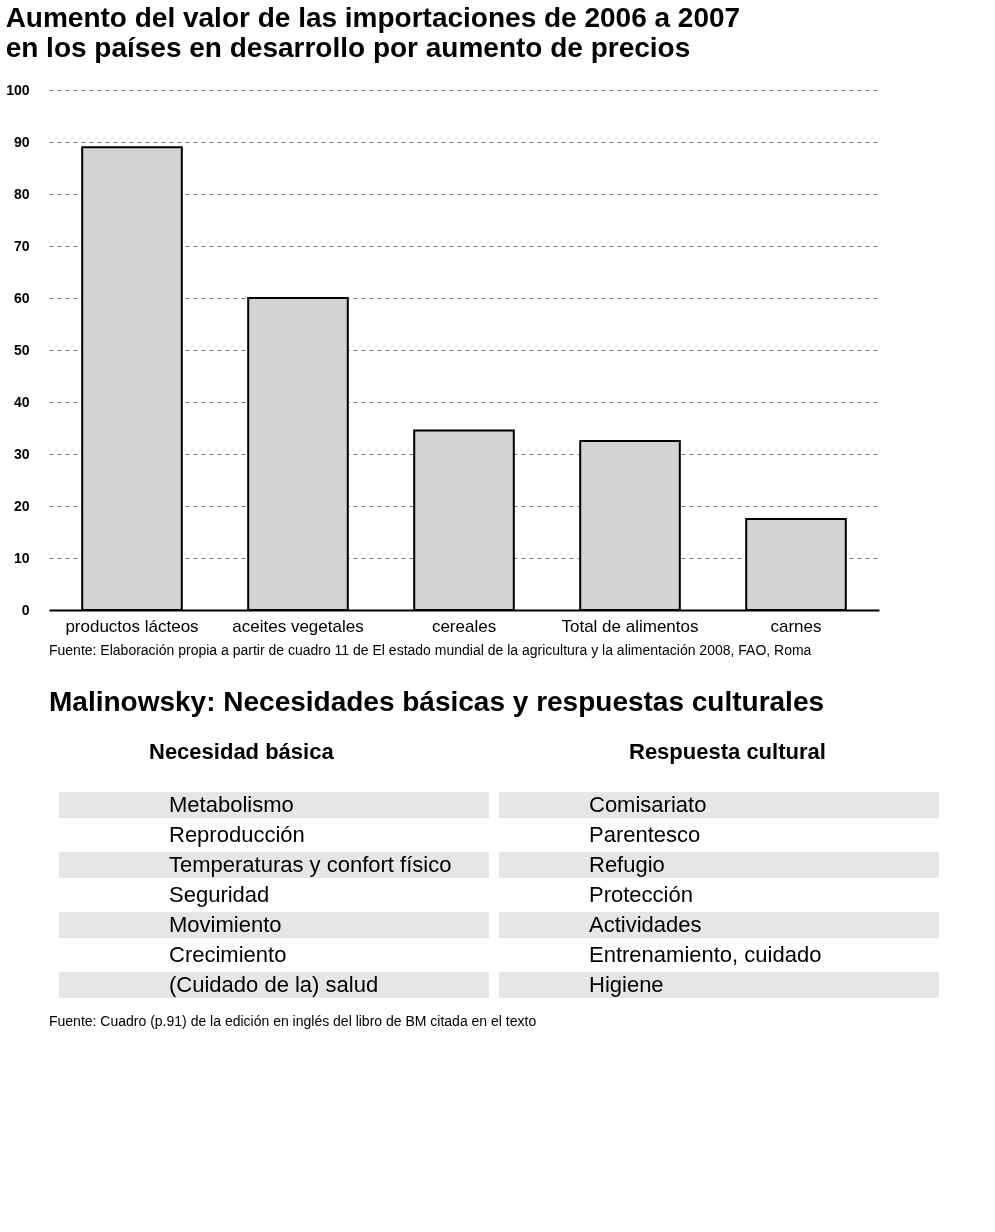 The width and height of the screenshot is (995, 1232). I want to click on y-tick-label: 90, so click(21, 141).